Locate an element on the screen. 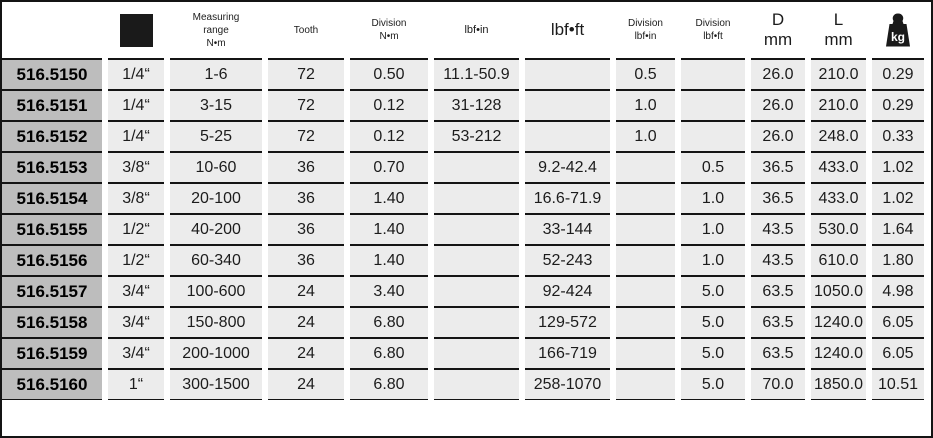  data-cell: 1.64 is located at coordinates (898, 229).